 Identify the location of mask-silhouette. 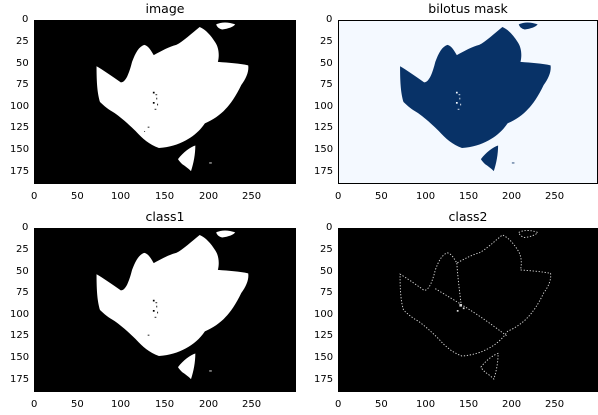
(475, 97).